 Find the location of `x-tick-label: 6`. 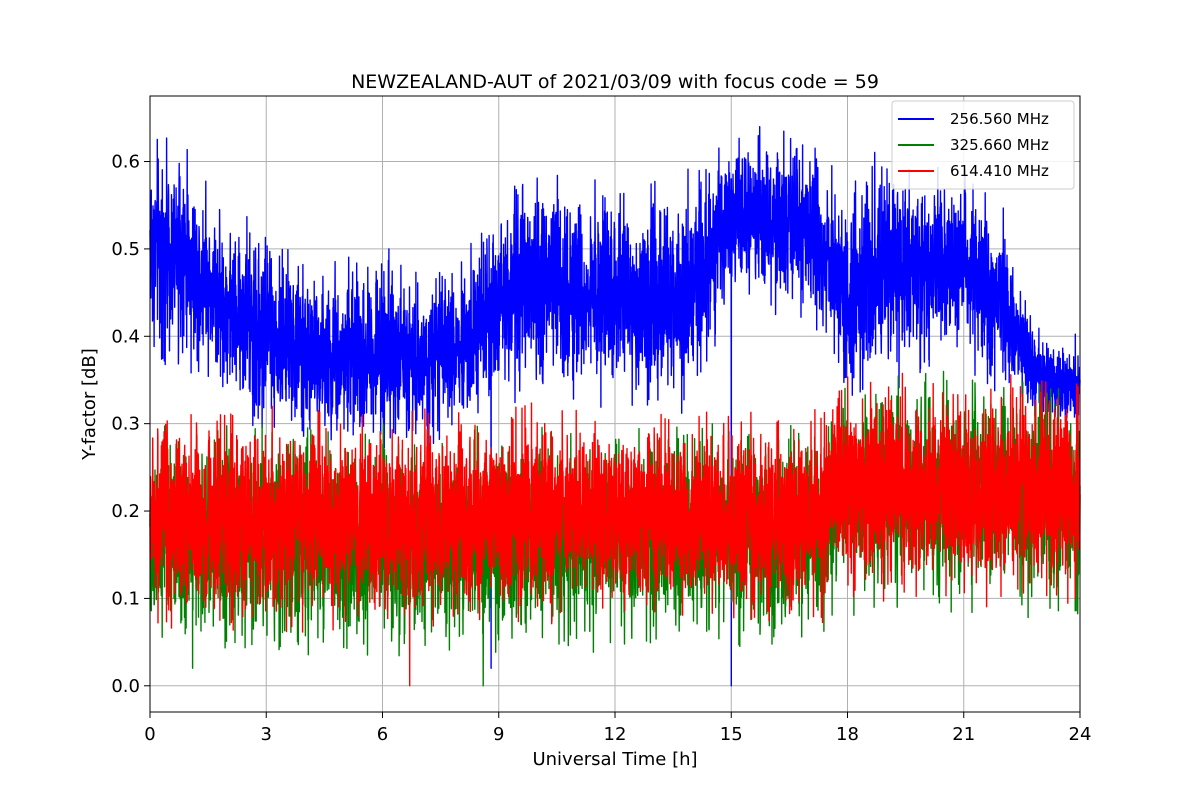

x-tick-label: 6 is located at coordinates (382, 734).